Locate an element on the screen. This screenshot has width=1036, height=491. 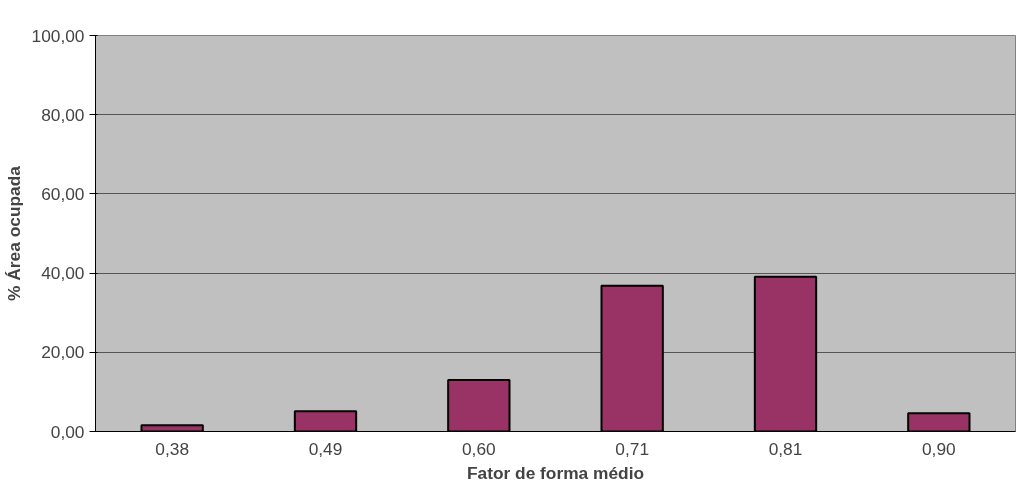
x-tick-label: 0,90 is located at coordinates (938, 448).